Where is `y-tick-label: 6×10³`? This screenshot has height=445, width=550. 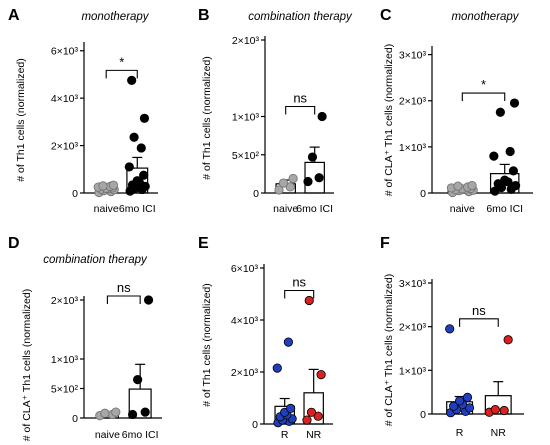 y-tick-label: 6×10³ is located at coordinates (245, 269).